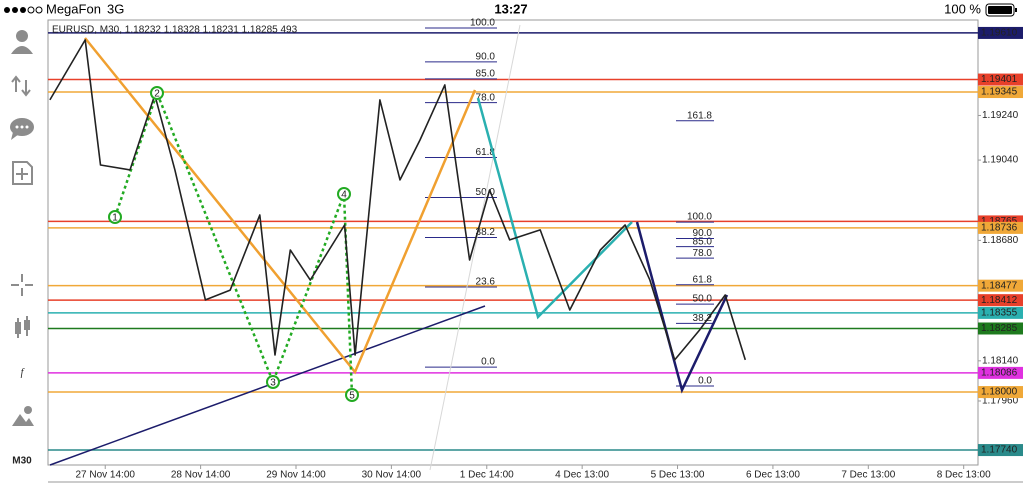  I want to click on wave-label: 5, so click(352, 396).